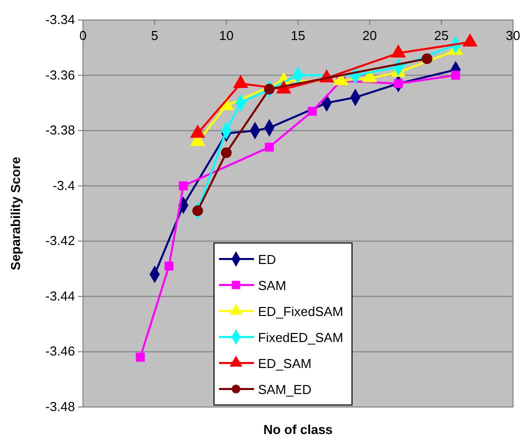 This screenshot has width=526, height=442. I want to click on x-tick-label: 20, so click(369, 35).